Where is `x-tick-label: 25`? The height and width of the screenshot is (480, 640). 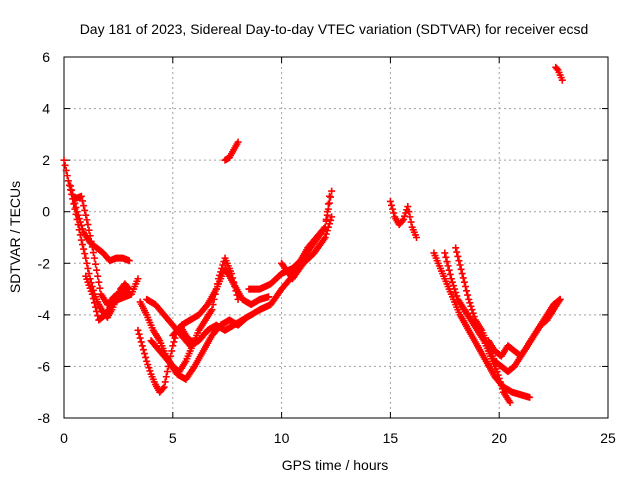
x-tick-label: 25 is located at coordinates (608, 438).